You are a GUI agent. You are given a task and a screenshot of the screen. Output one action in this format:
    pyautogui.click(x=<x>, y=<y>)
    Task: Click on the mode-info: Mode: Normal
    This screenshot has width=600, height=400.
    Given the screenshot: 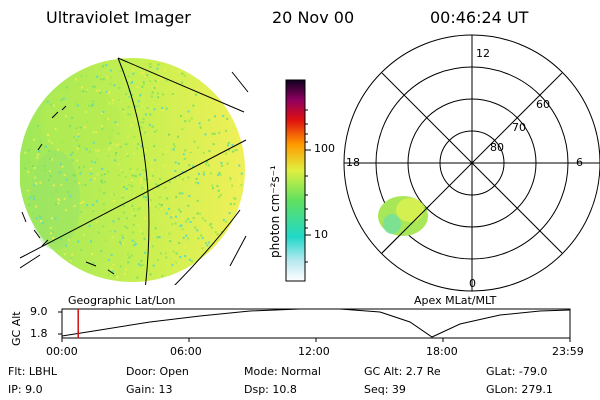 What is the action you would take?
    pyautogui.click(x=282, y=371)
    